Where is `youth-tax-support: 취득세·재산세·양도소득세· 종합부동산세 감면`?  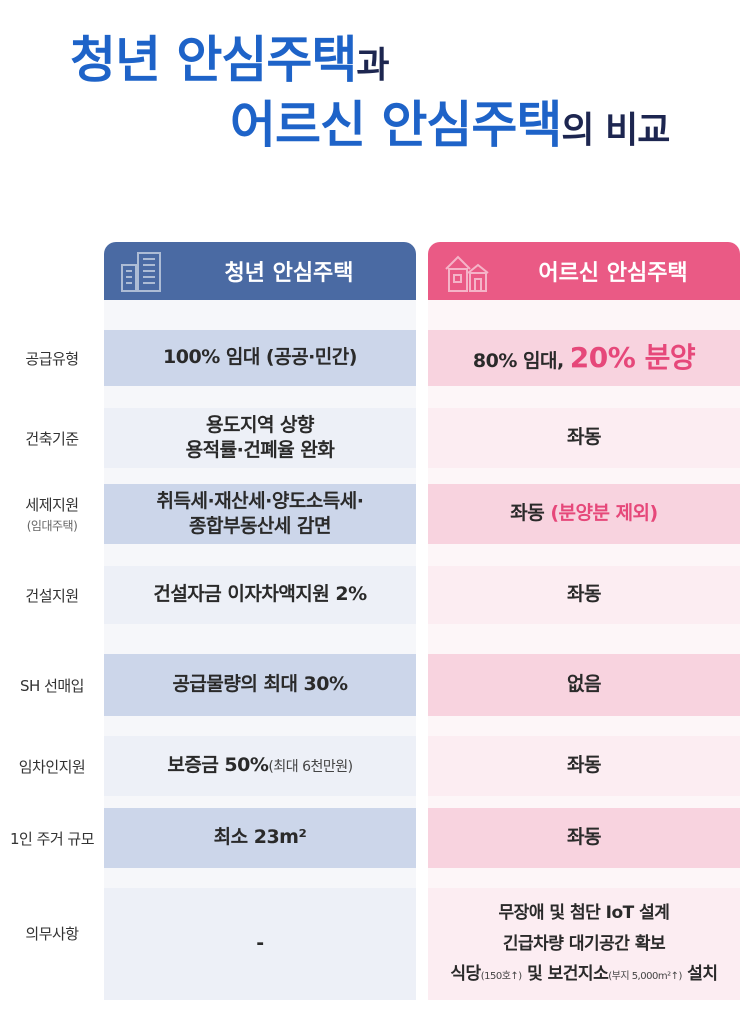 youth-tax-support: 취득세·재산세·양도소득세· 종합부동산세 감면 is located at coordinates (260, 514).